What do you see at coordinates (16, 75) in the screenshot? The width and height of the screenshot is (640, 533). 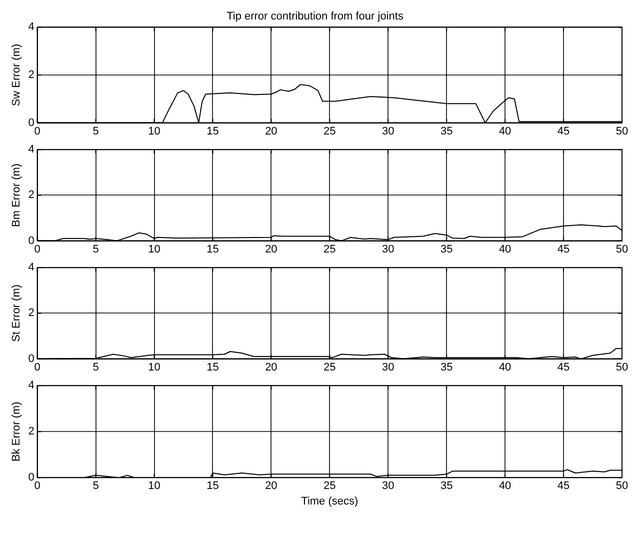 I see `y-axis-title: Sw Error (m)` at bounding box center [16, 75].